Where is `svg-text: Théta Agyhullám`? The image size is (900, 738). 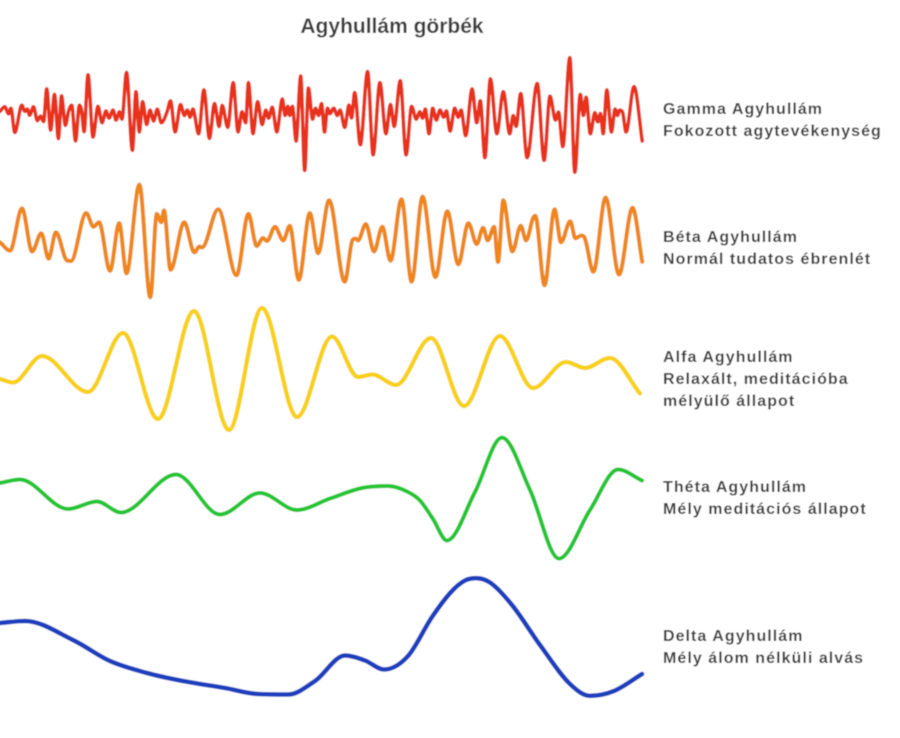
svg-text: Théta Agyhullám is located at coordinates (735, 487).